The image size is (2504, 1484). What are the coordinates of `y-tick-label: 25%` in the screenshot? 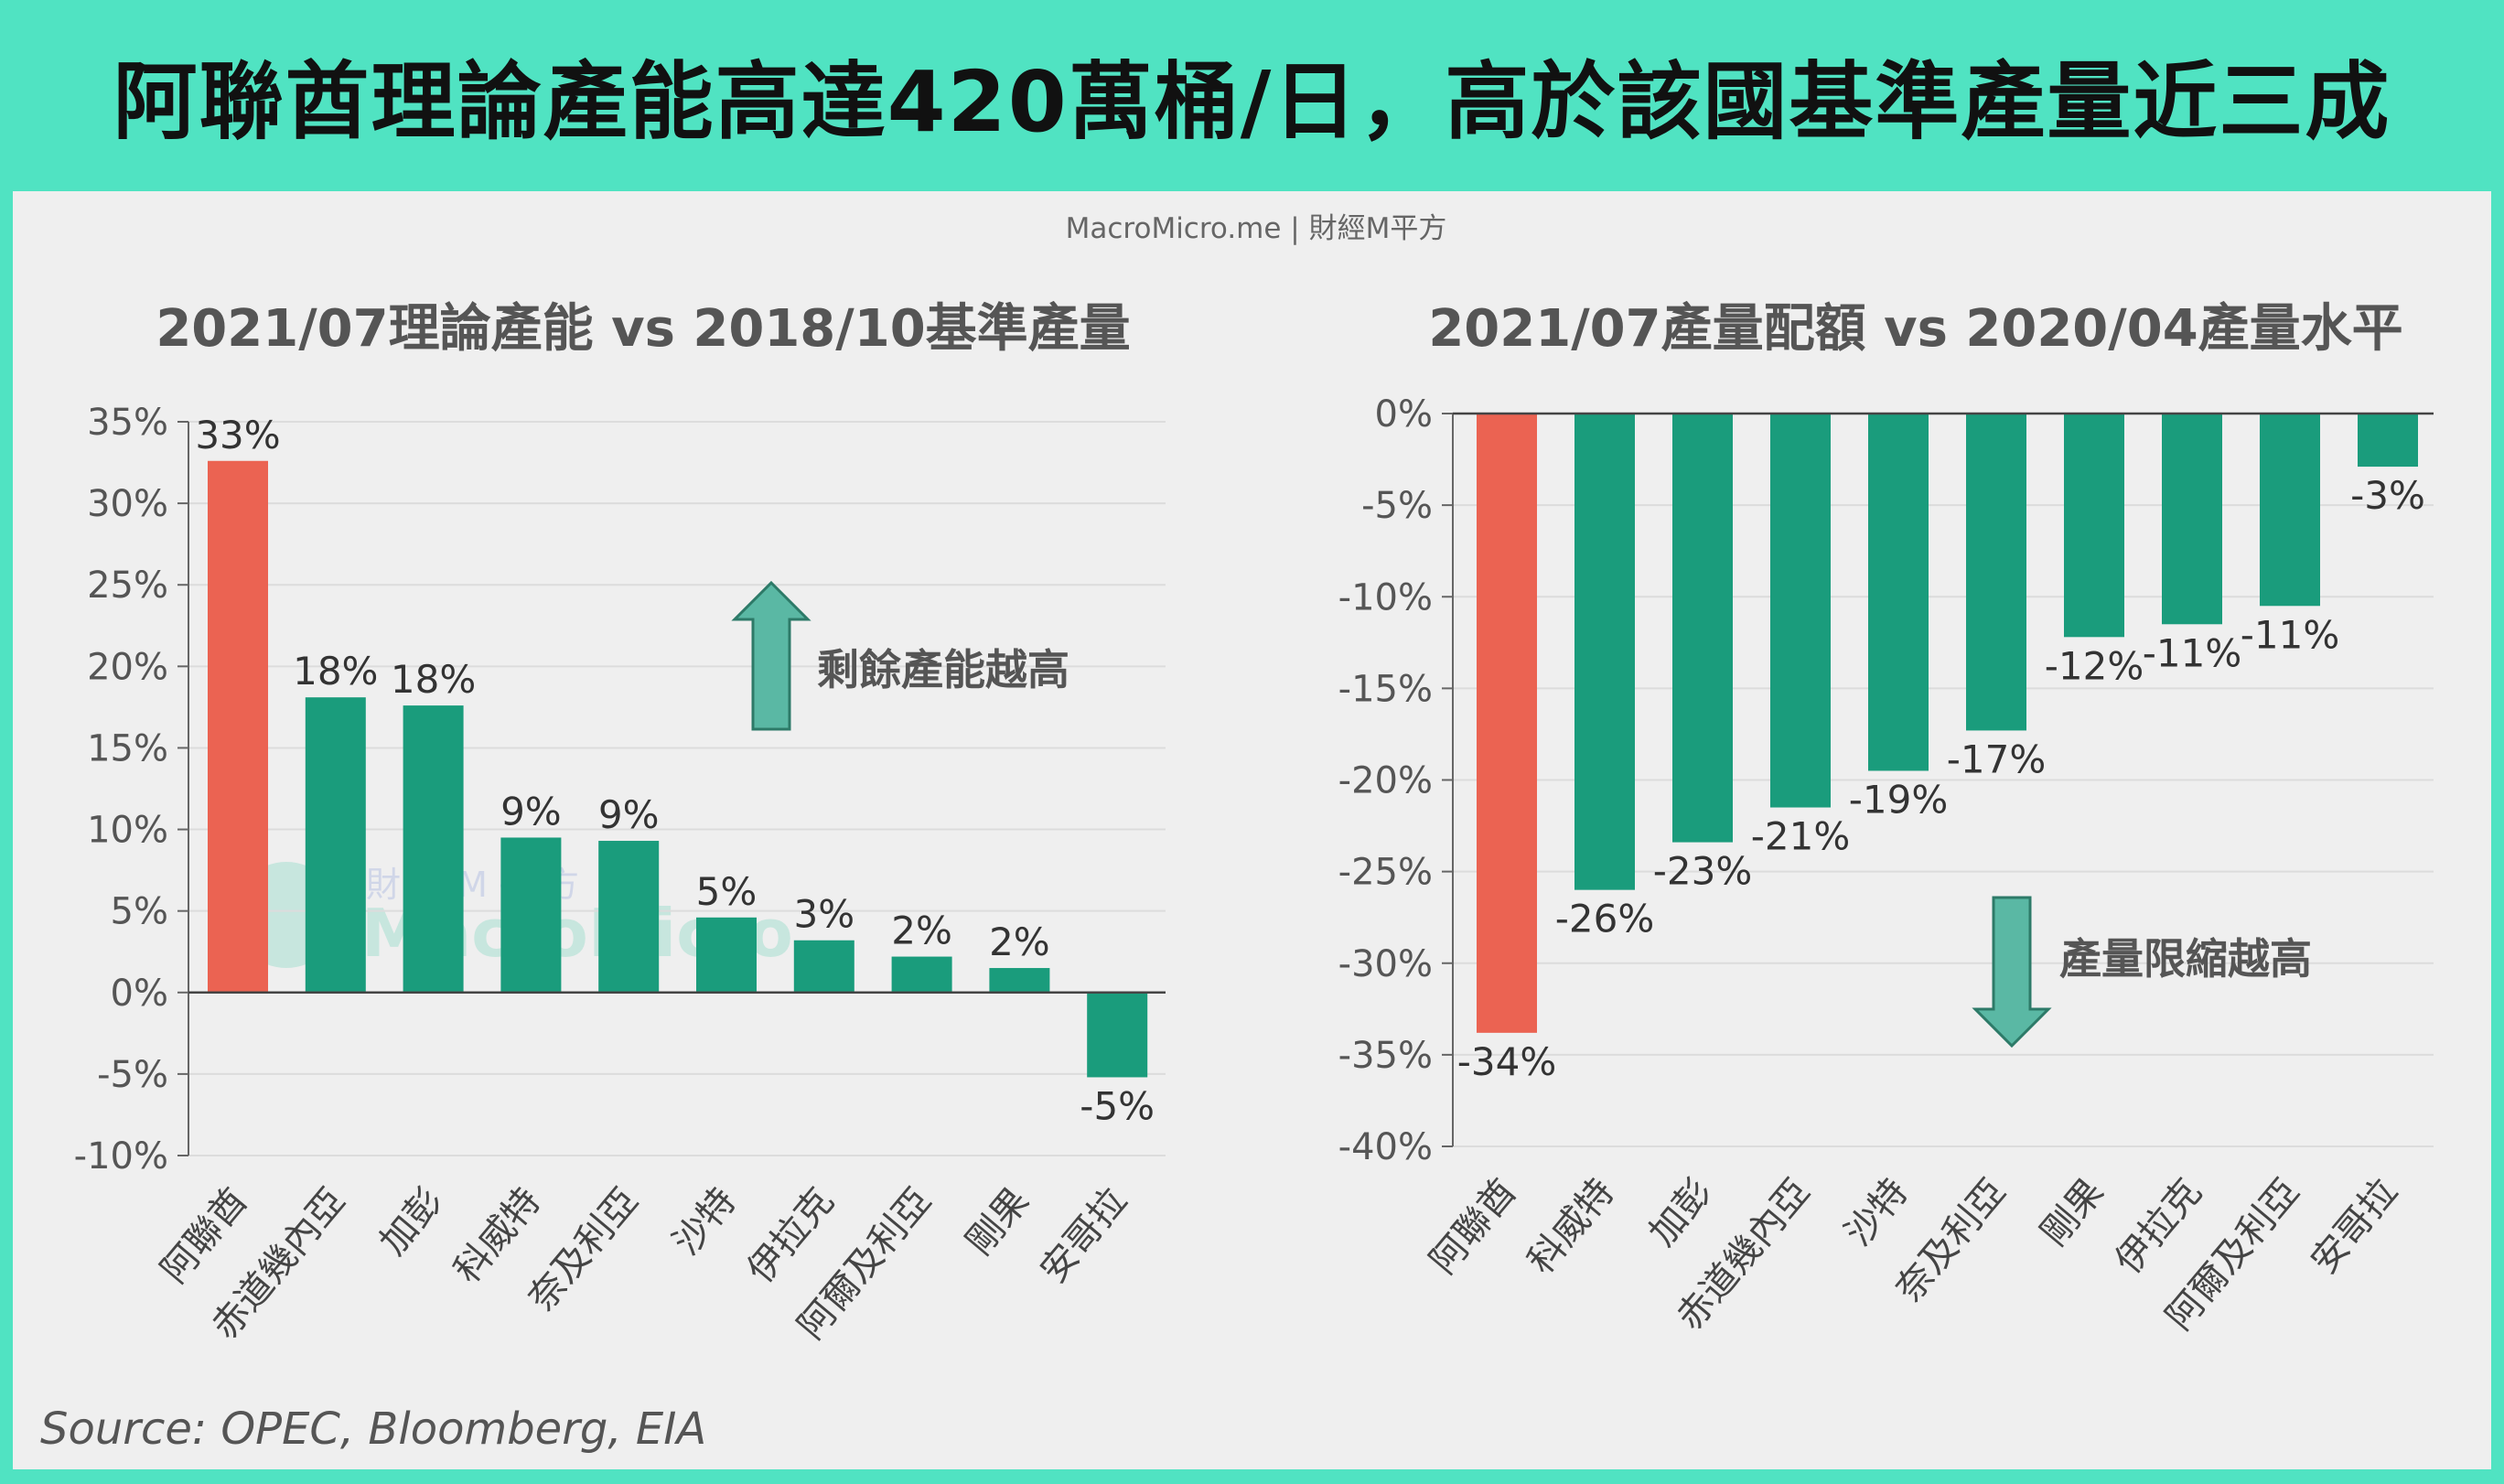 It's located at (128, 586).